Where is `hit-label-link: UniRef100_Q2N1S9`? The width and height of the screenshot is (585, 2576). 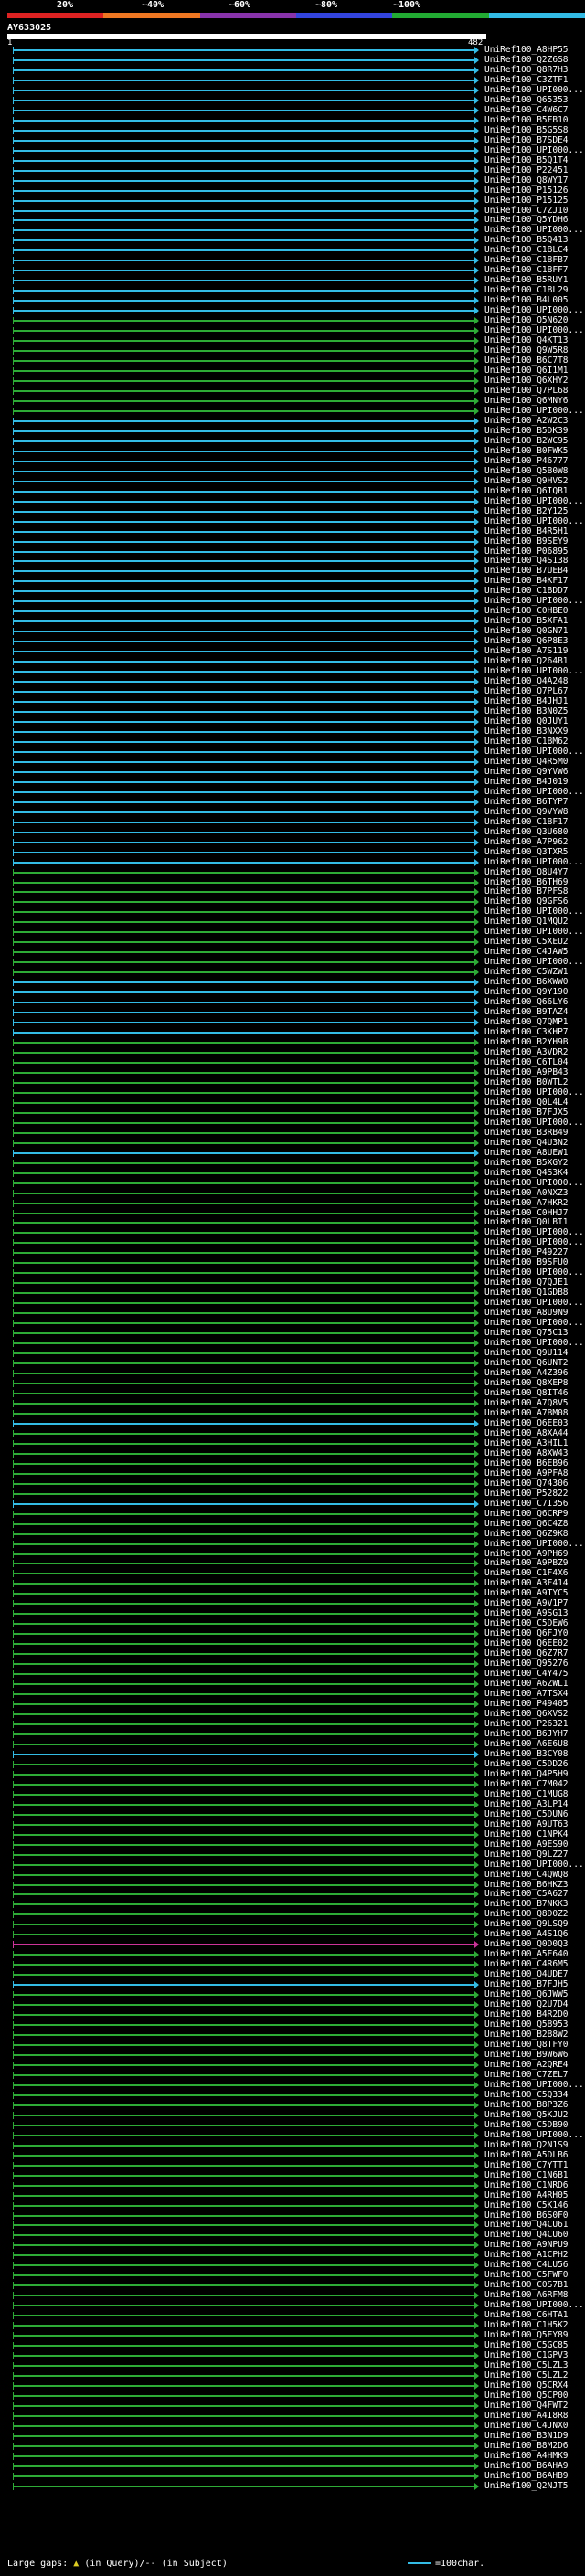
hit-label-link: UniRef100_Q2N1S9 is located at coordinates (527, 2144).